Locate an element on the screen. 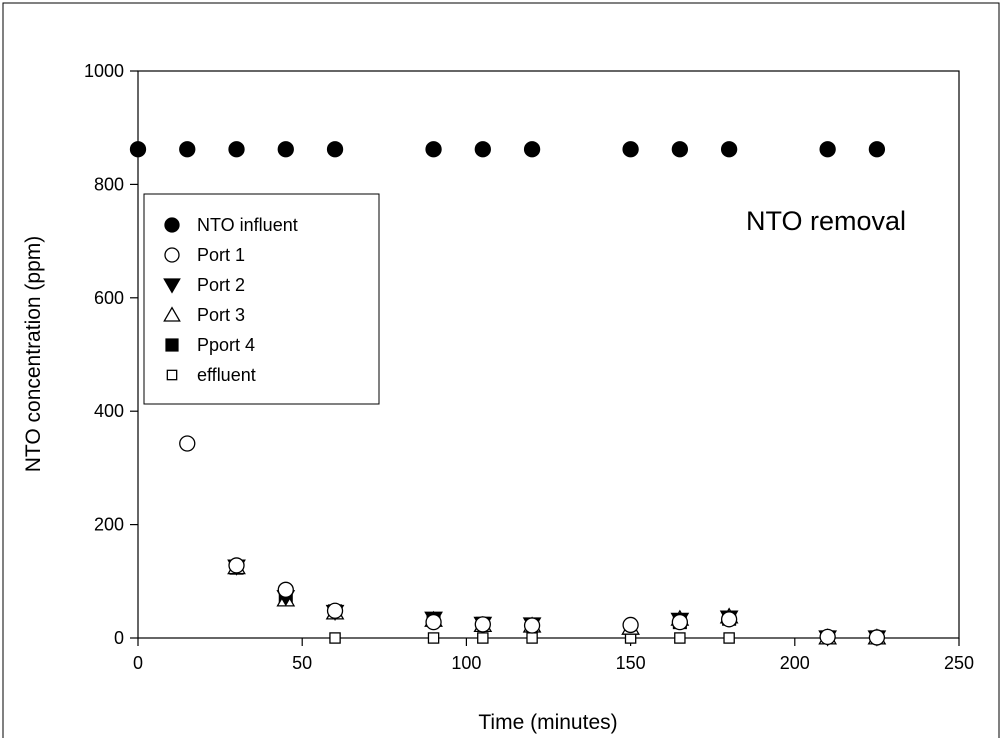 The width and height of the screenshot is (1003, 738). y-tick-label: 600 is located at coordinates (109, 298).